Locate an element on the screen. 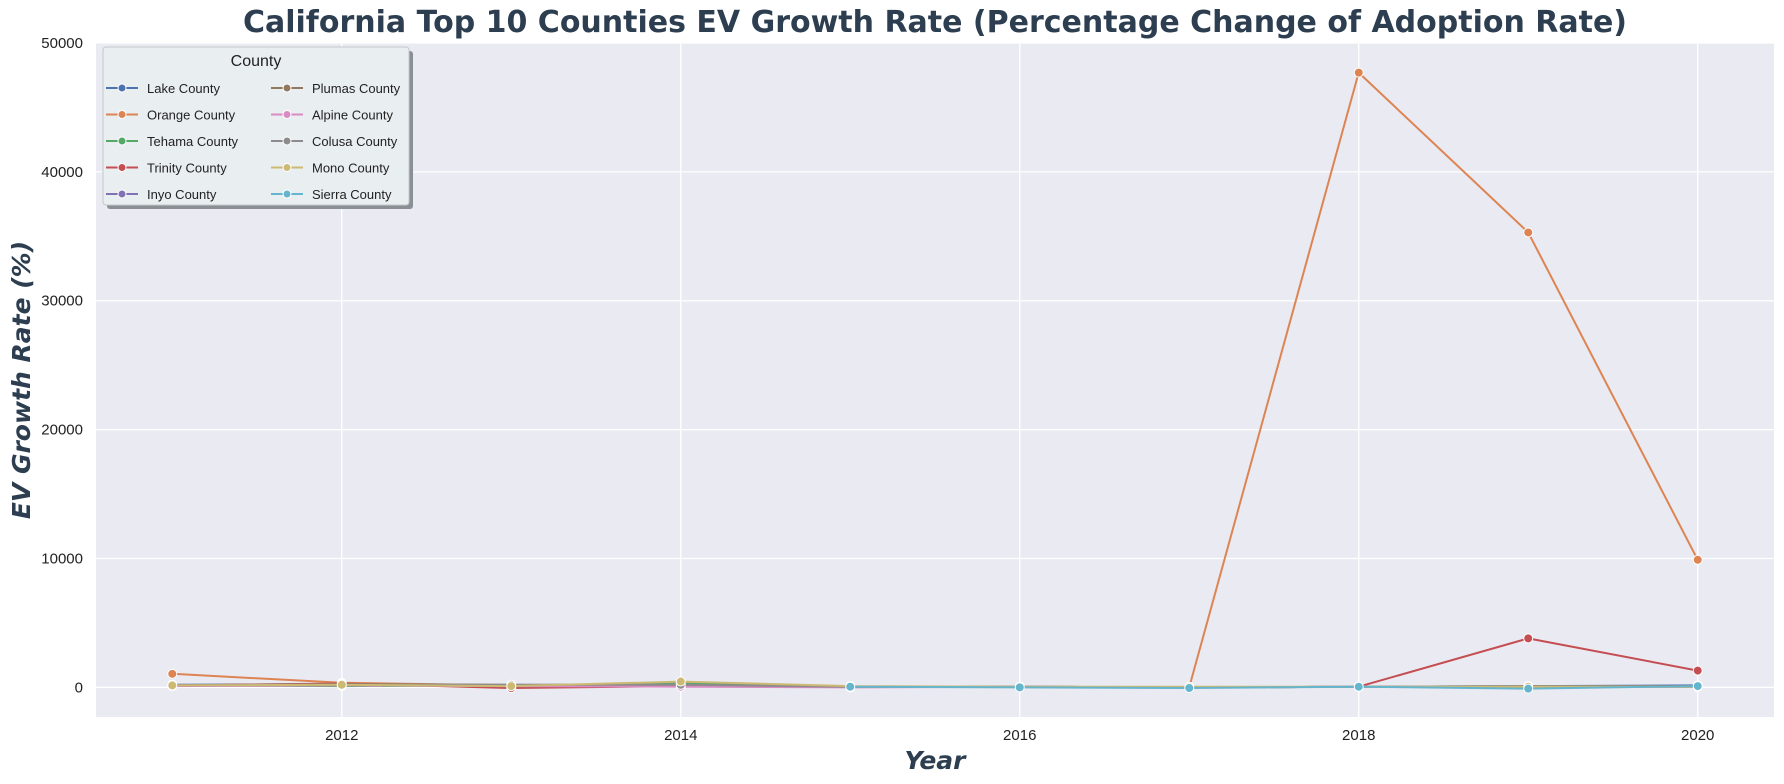 Image resolution: width=1784 pixels, height=784 pixels. legend-label: Plumas County is located at coordinates (356, 88).